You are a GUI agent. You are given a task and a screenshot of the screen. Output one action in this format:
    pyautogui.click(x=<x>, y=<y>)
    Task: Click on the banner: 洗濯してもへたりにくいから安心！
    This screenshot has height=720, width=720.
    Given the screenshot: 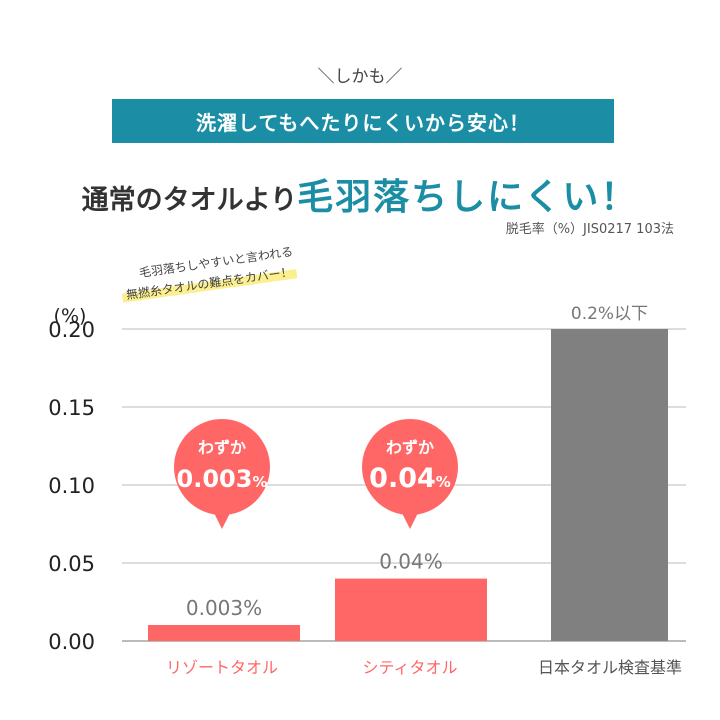 What is the action you would take?
    pyautogui.click(x=363, y=121)
    